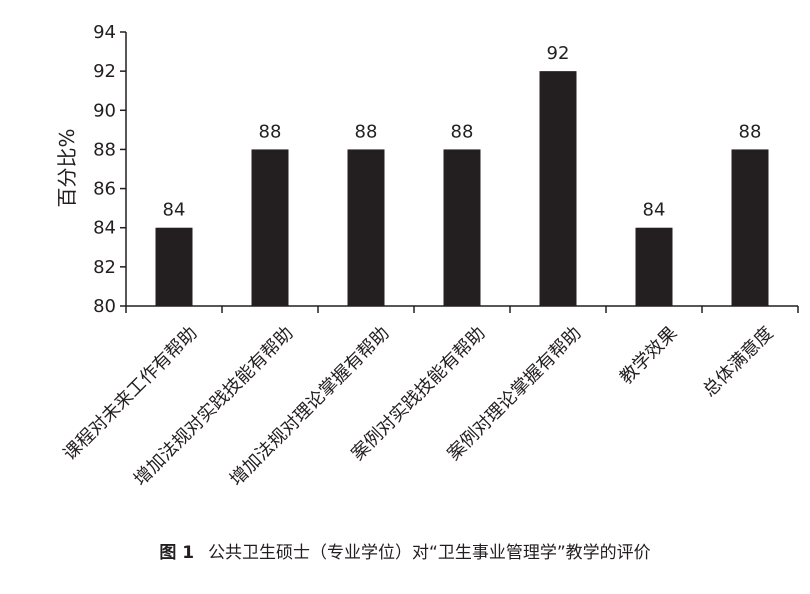 This screenshot has width=810, height=594. Describe the element at coordinates (104, 110) in the screenshot. I see `y-tick-label: 90` at that location.